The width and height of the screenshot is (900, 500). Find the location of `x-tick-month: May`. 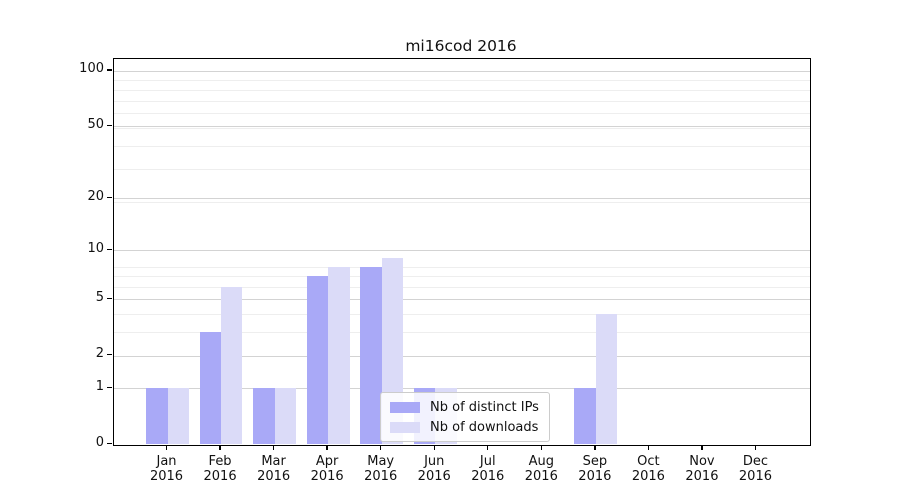

x-tick-month: May is located at coordinates (381, 461).